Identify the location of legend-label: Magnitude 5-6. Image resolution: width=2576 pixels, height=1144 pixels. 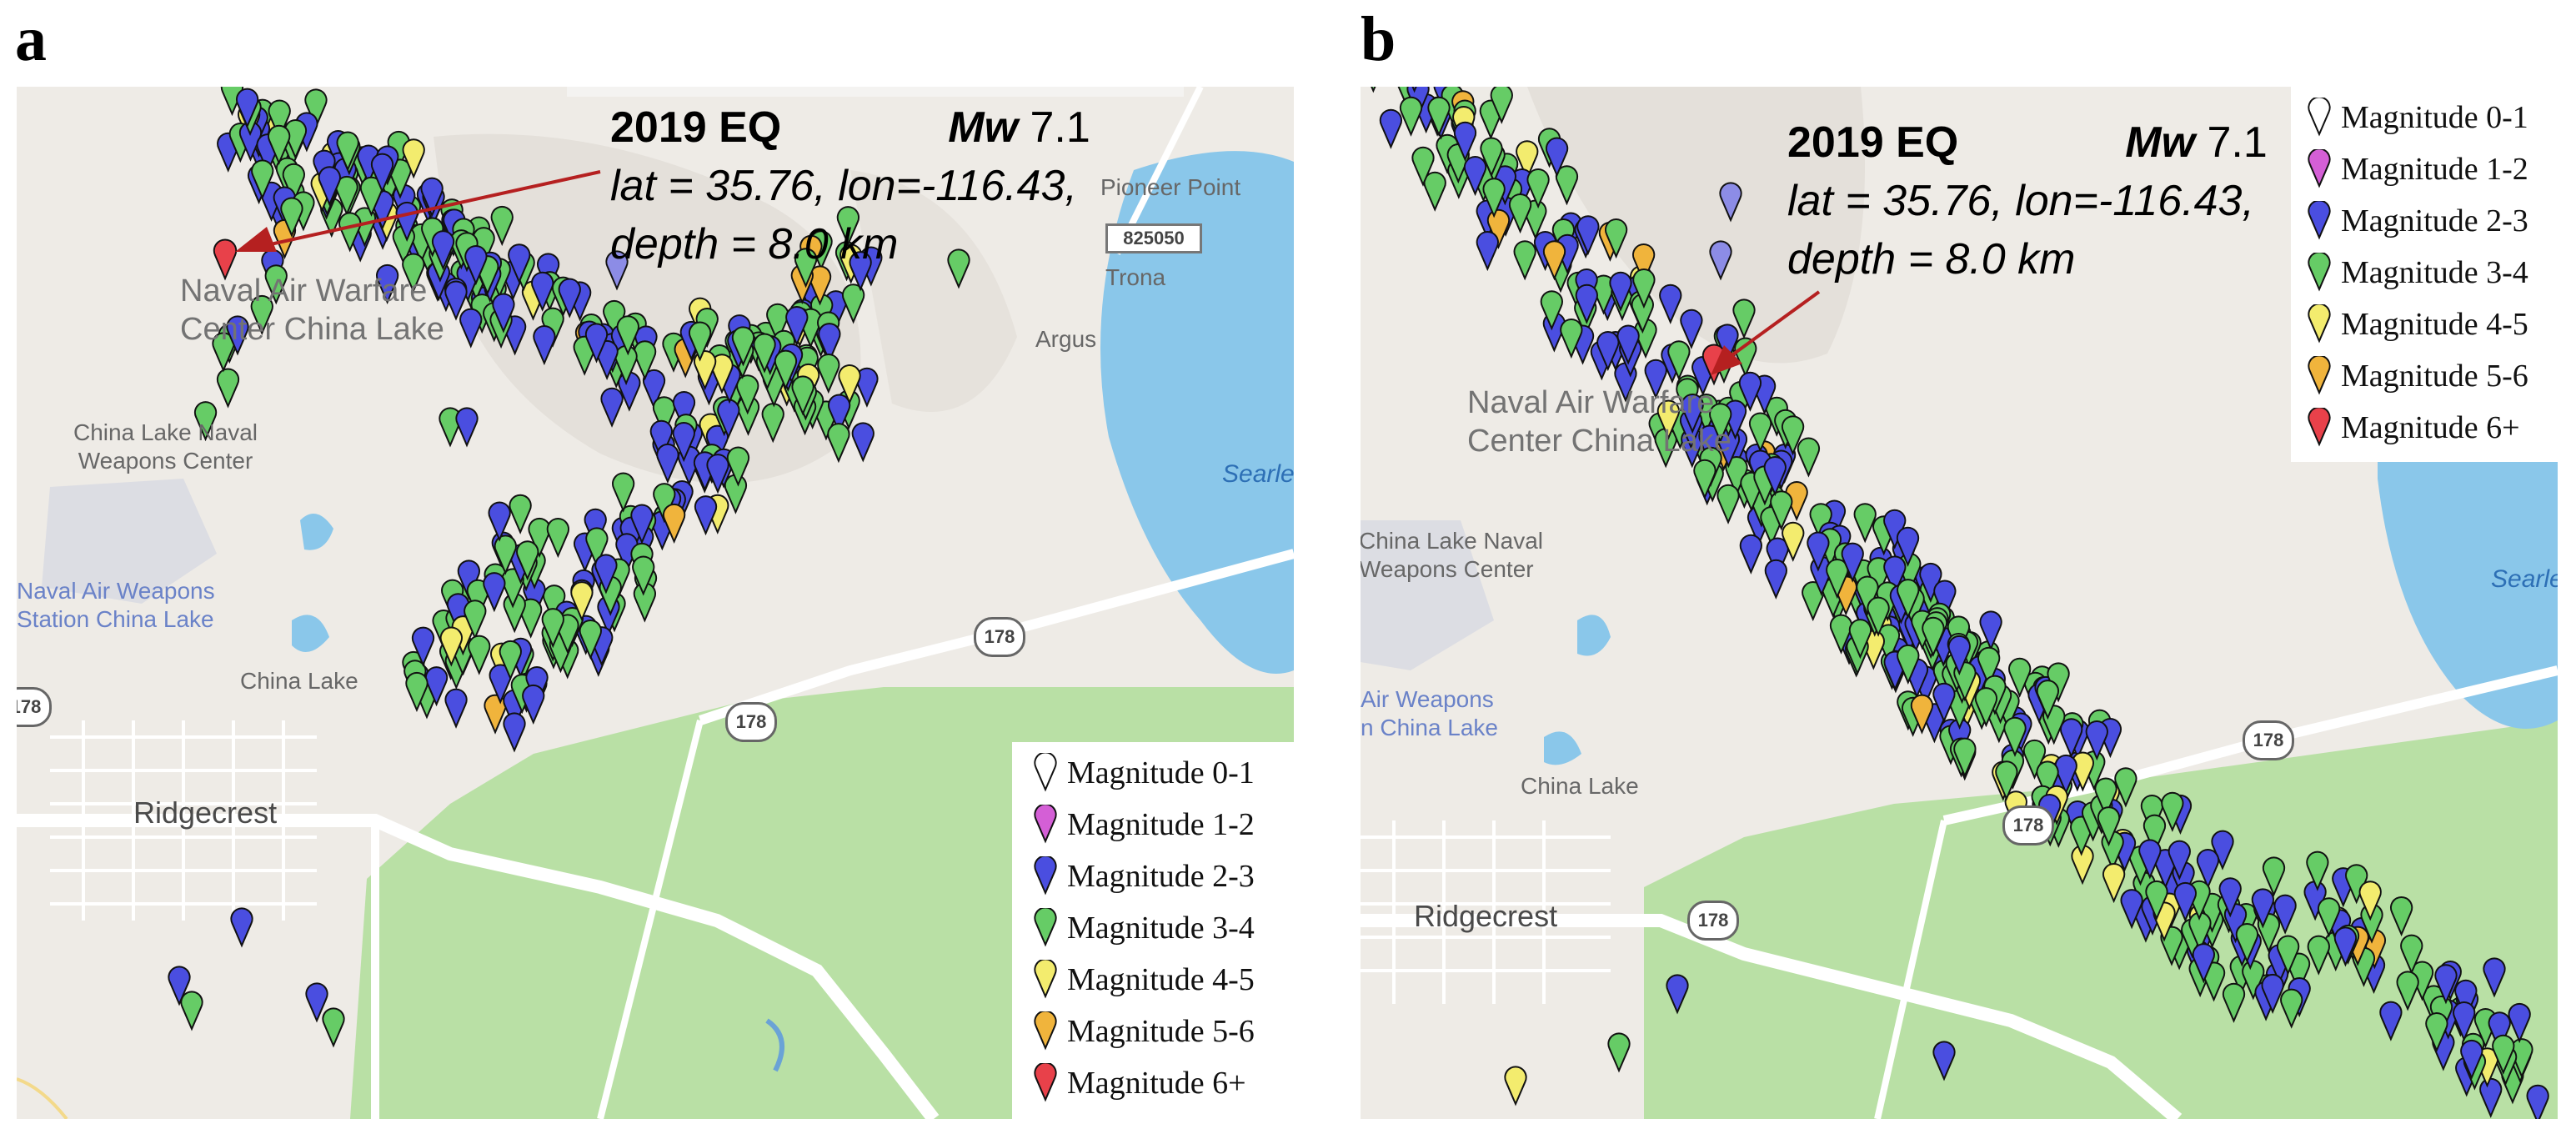
(2434, 377).